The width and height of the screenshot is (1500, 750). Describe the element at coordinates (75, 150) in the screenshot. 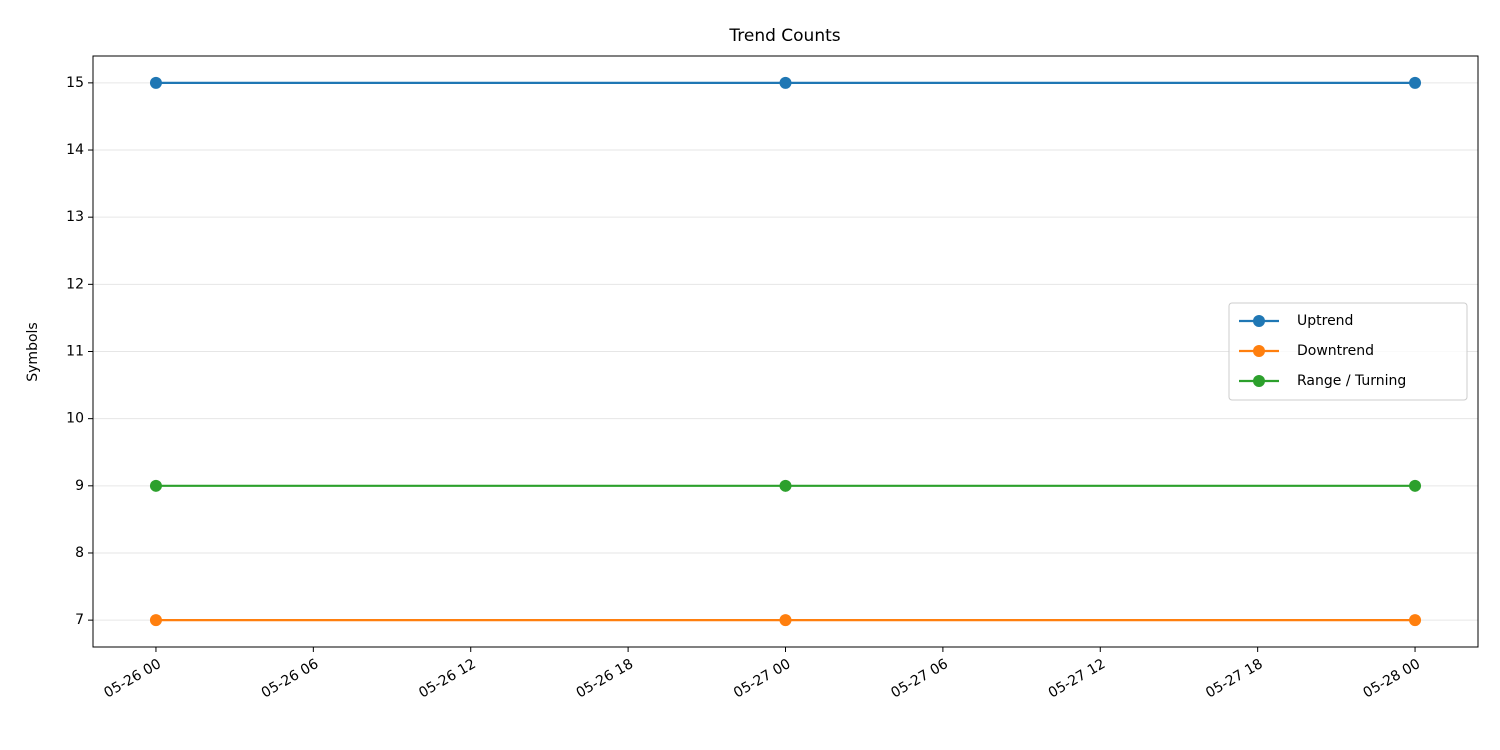

I see `y-tick-label: 14` at that location.